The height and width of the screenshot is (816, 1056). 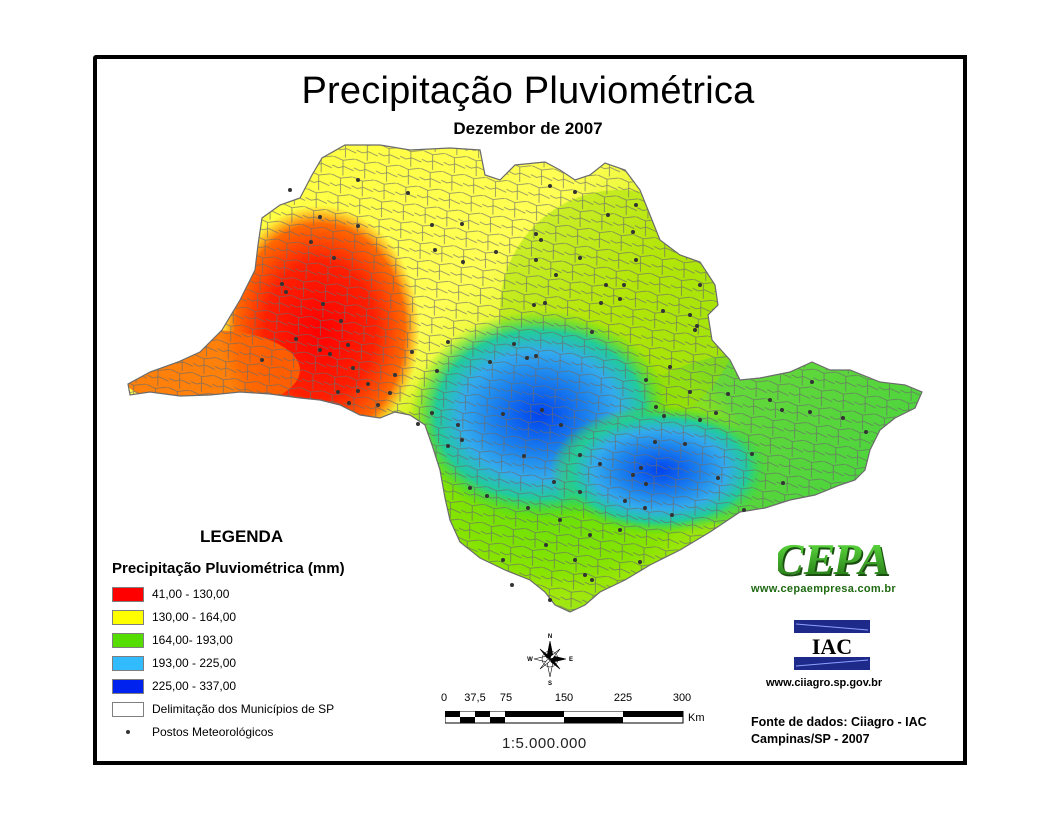 I want to click on legend-item-boundaries: Delimitação dos Municípios de SP, so click(x=223, y=709).